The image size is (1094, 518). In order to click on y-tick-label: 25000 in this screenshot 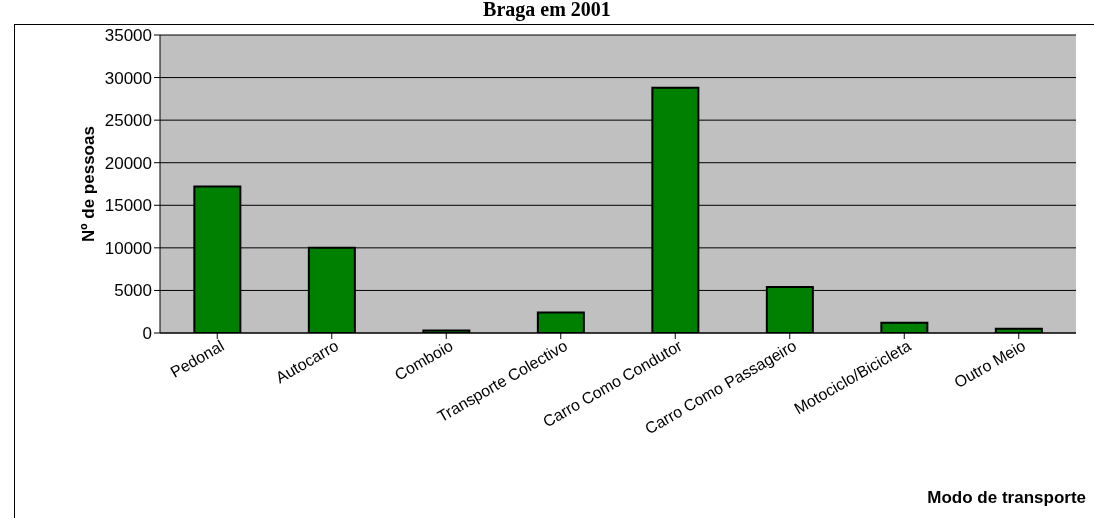, I will do `click(128, 121)`.